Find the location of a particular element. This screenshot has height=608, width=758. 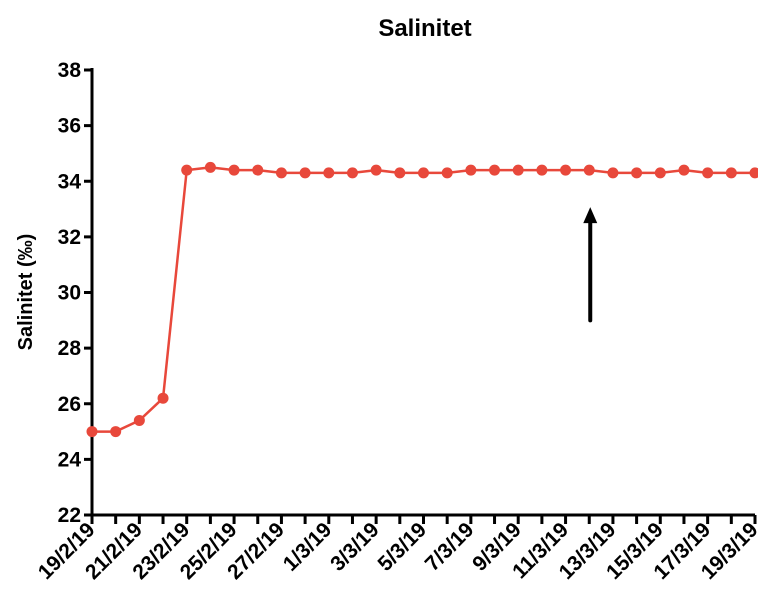

annotations is located at coordinates (590, 265).